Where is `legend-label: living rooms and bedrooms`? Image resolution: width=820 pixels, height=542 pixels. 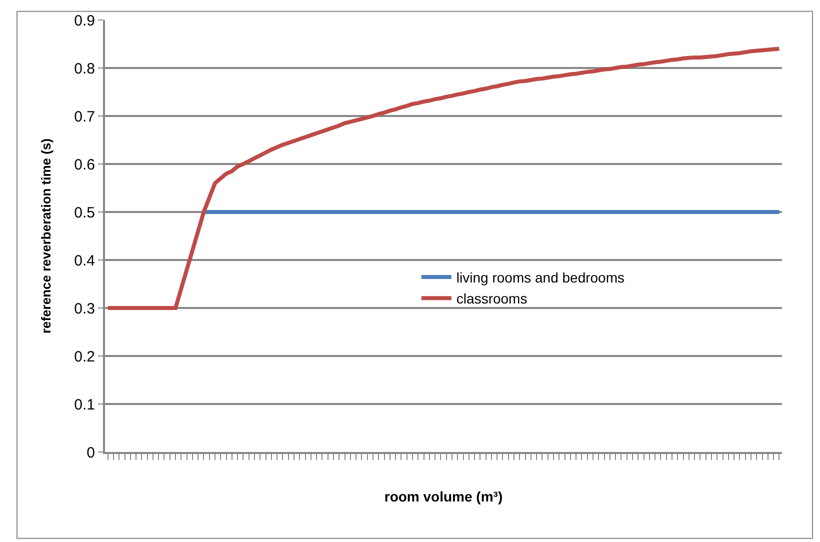 legend-label: living rooms and bedrooms is located at coordinates (540, 277).